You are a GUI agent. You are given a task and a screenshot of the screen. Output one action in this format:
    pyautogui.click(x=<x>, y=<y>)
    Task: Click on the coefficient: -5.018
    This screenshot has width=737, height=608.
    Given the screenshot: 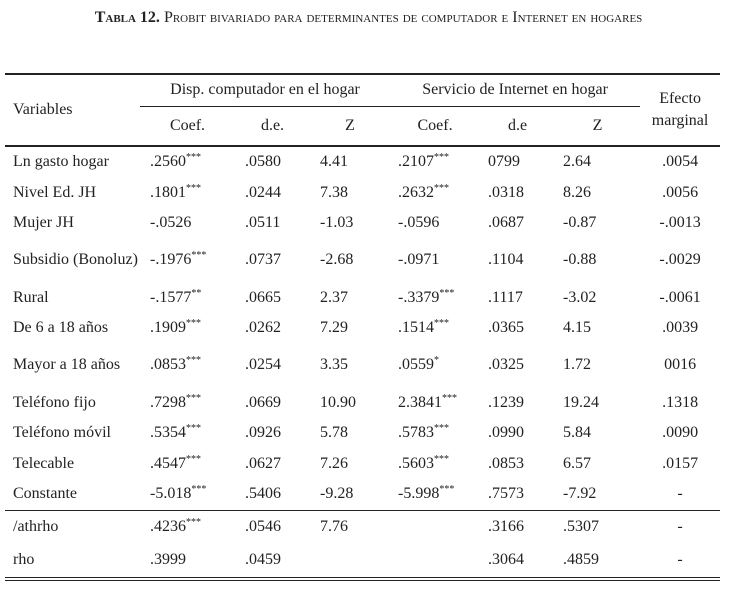 What is the action you would take?
    pyautogui.click(x=171, y=494)
    